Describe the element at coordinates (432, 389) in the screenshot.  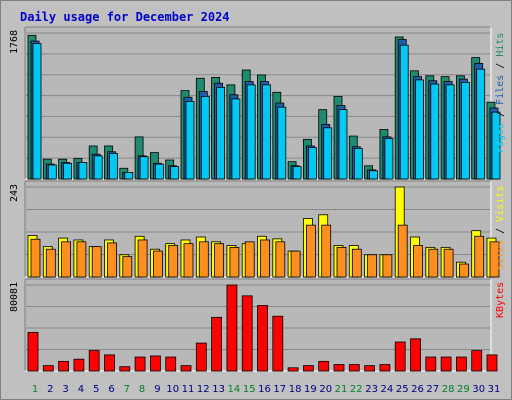
I see `day-label-27: 27` at that location.